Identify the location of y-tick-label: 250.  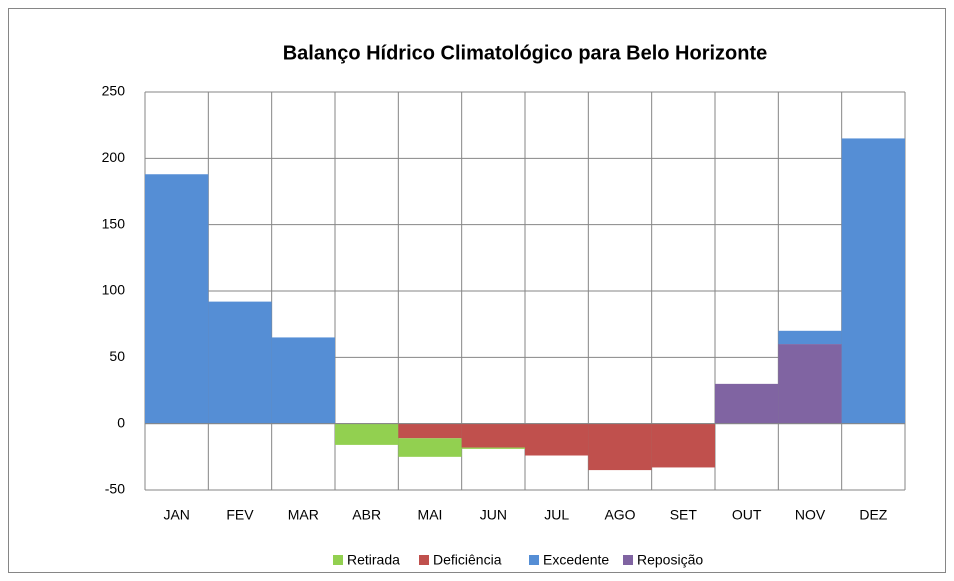
(114, 91).